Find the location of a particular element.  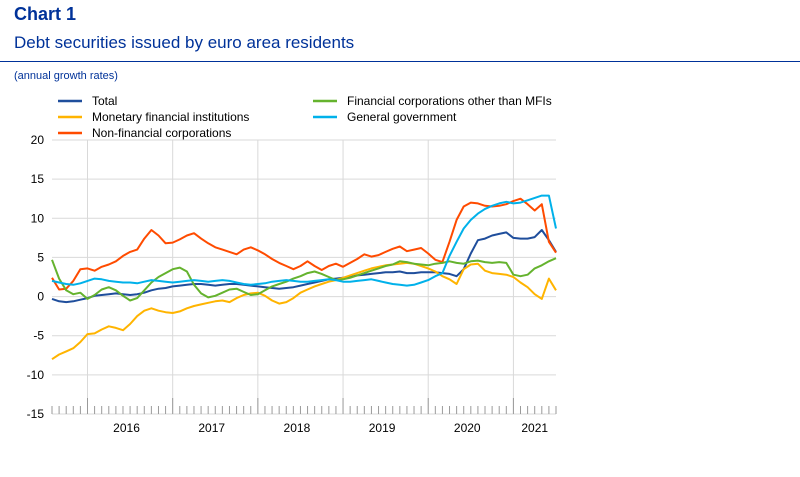

y-tick-label: 20 is located at coordinates (38, 140).